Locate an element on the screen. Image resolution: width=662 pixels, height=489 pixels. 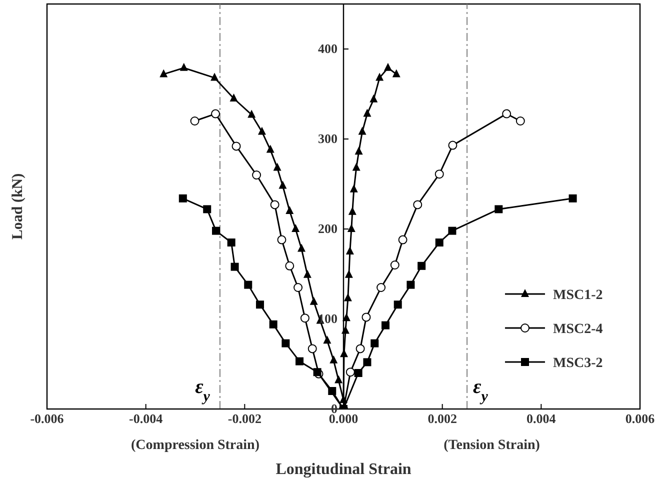
x-axis-title: Longitudinal Strain is located at coordinates (344, 469).